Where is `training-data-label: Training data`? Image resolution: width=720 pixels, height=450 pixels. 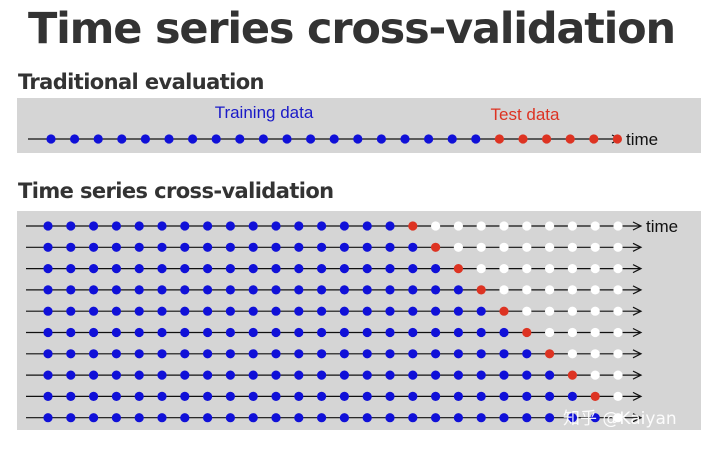 training-data-label: Training data is located at coordinates (264, 112).